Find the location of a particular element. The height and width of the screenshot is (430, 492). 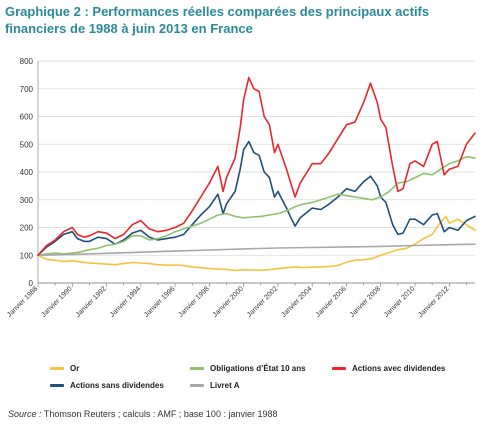

y-tick-label-500: 500 is located at coordinates (27, 144).